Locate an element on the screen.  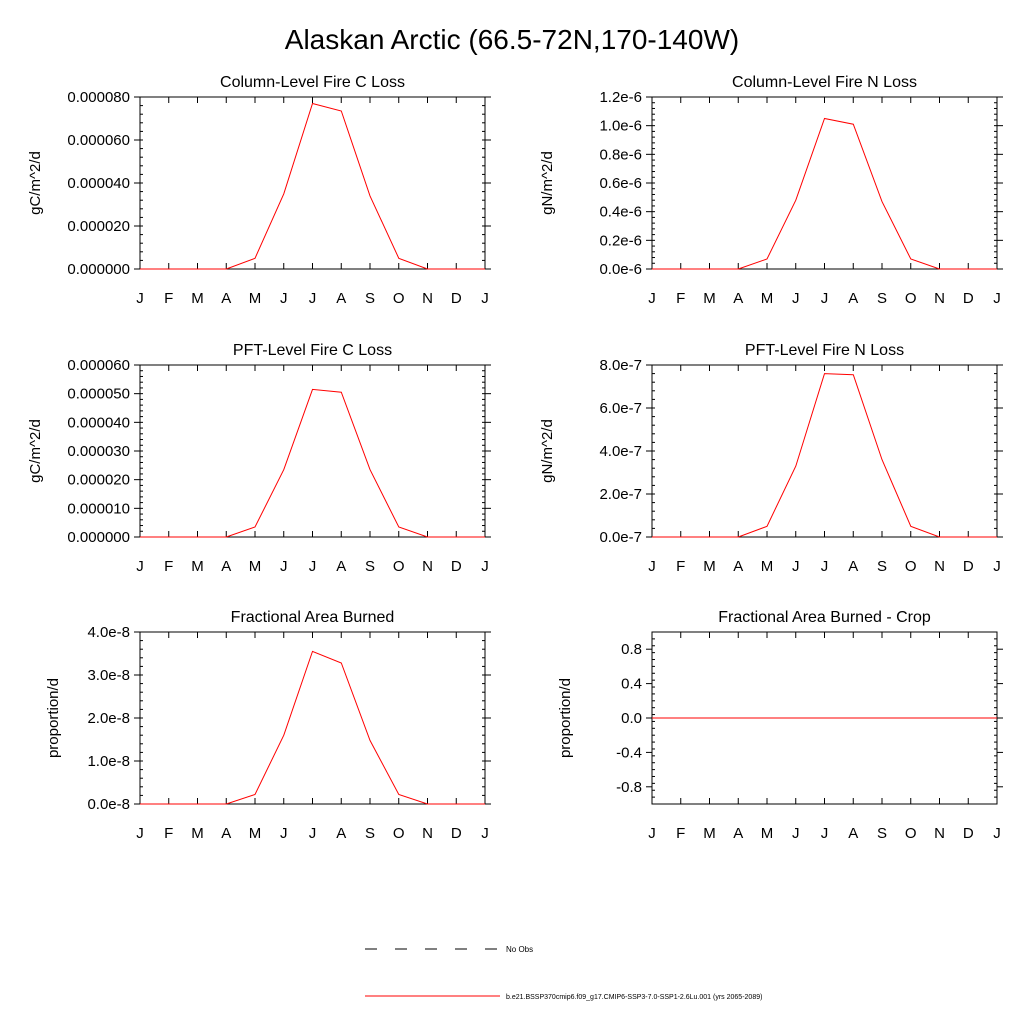
y-tick-label: 4.0e-7 is located at coordinates (620, 451).